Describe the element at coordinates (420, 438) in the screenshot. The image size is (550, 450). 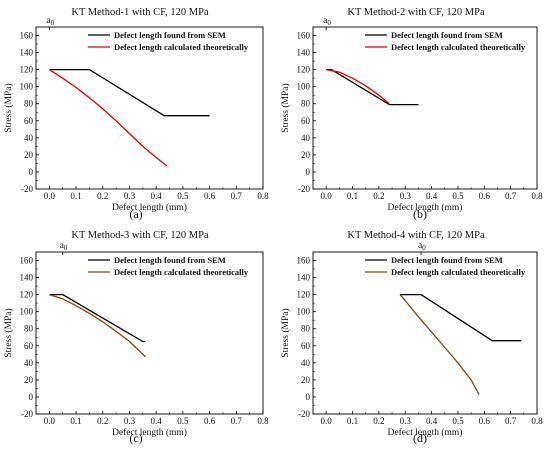
I see `panel-label: (d)` at that location.